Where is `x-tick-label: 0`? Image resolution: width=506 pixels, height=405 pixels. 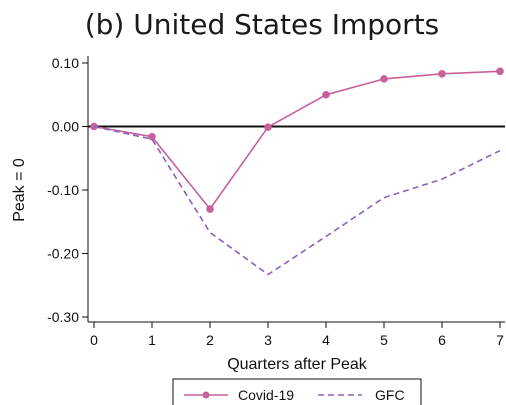 x-tick-label: 0 is located at coordinates (94, 340).